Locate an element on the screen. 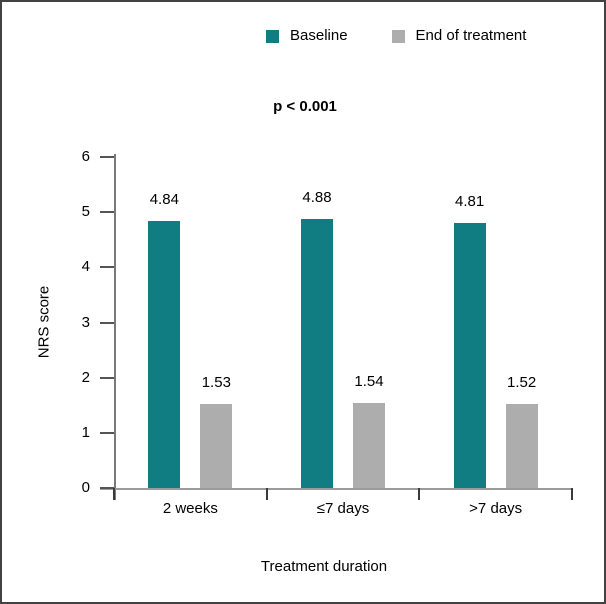  bar-baseline-2-weeks is located at coordinates (164, 354).